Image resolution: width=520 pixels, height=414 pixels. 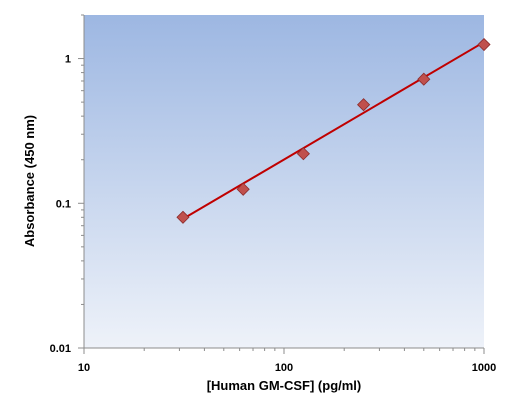 What do you see at coordinates (484, 368) in the screenshot?
I see `x-tick-label: 1000` at bounding box center [484, 368].